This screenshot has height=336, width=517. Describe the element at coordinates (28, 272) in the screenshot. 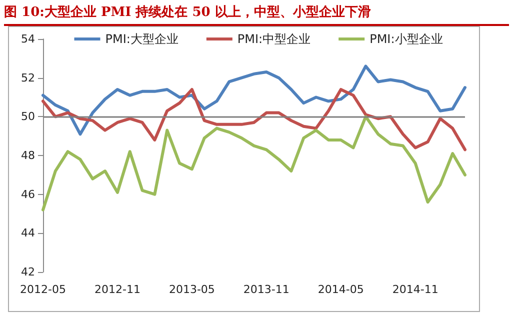

I see `y-tick-label: 42` at that location.